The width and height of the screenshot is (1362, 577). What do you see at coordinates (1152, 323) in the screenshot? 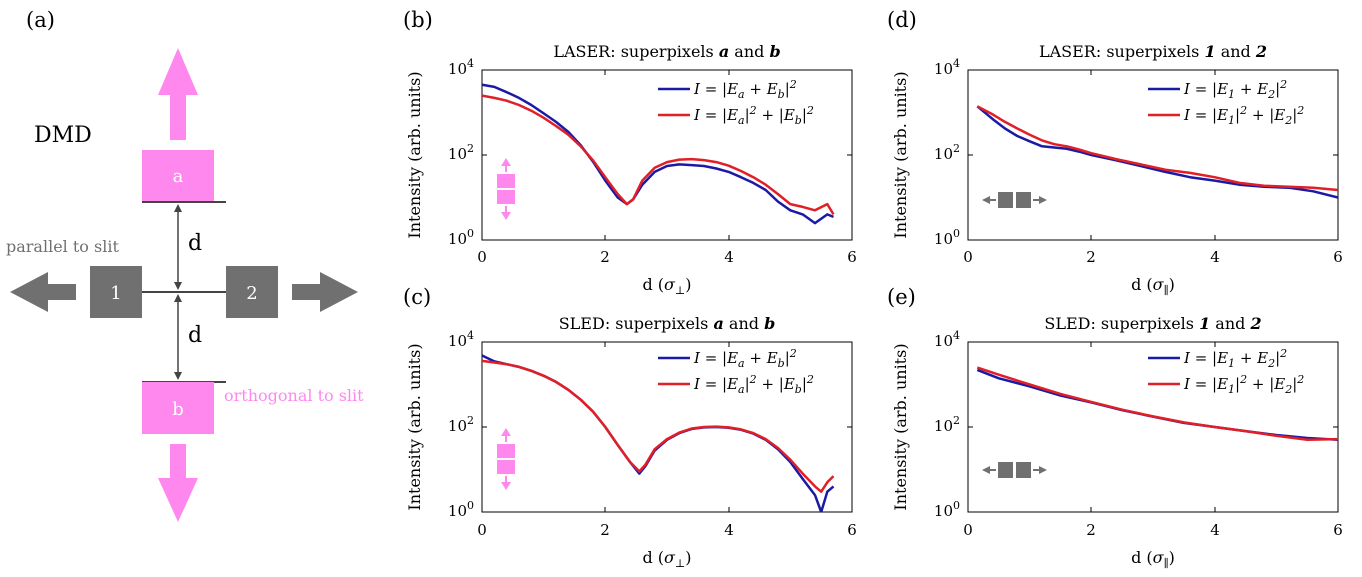
I see `chart-e-title: SLED: superpixels 1 and 2` at bounding box center [1152, 323].